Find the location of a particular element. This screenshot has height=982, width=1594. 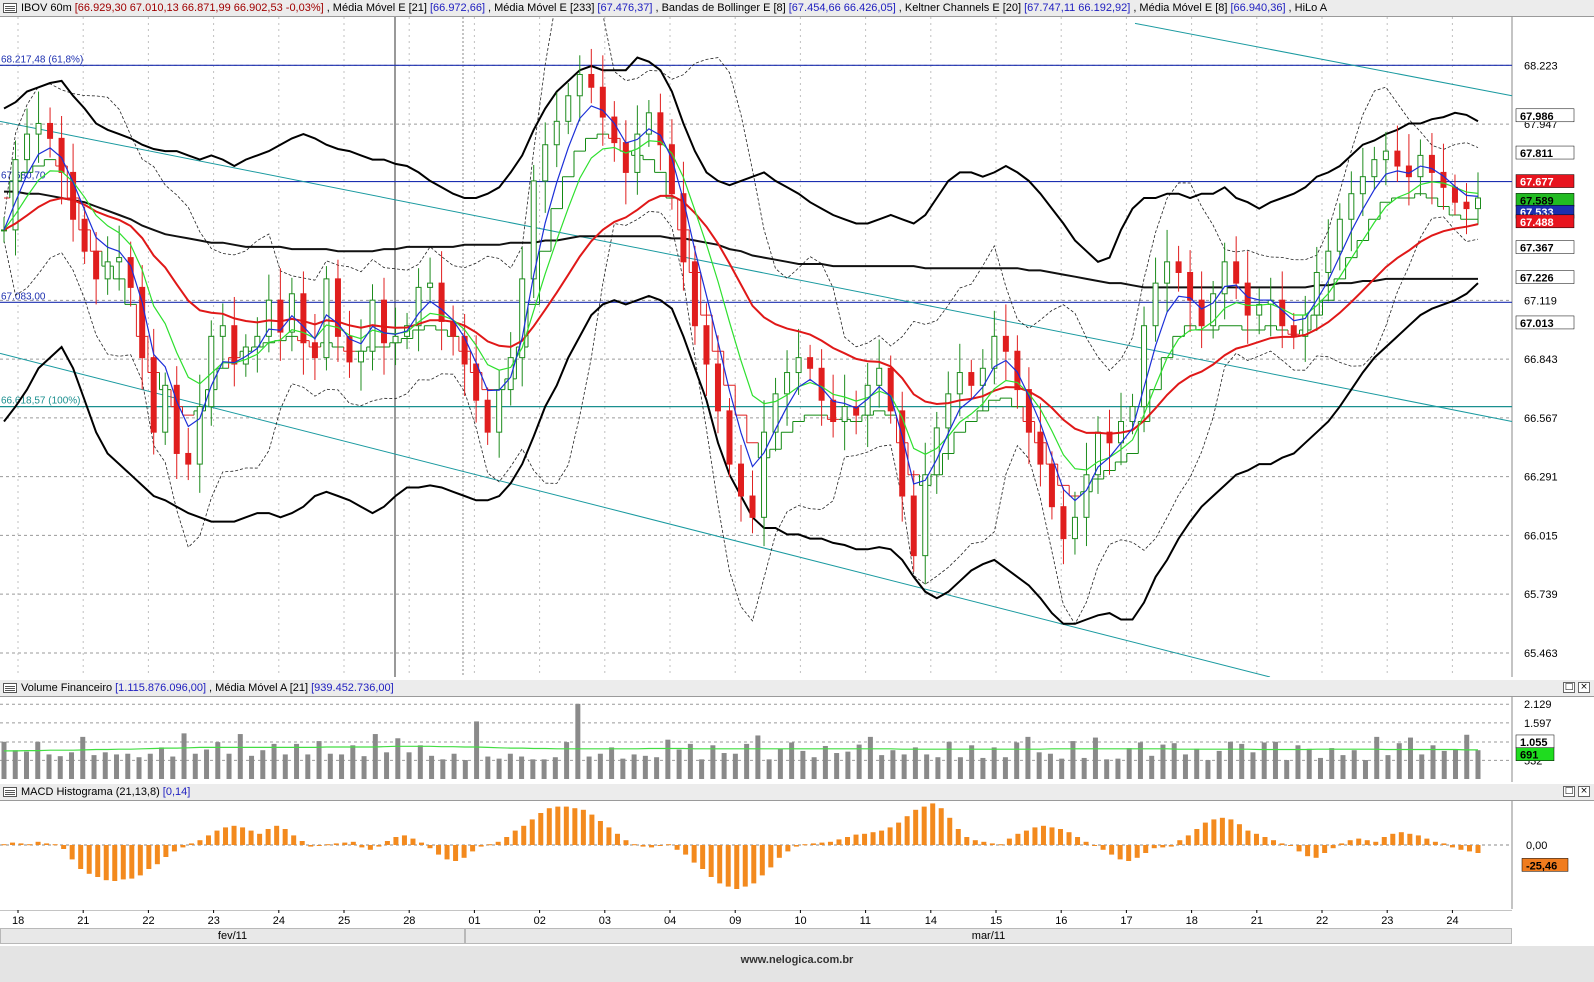

price-tag-label: 67.488 is located at coordinates (1537, 223).